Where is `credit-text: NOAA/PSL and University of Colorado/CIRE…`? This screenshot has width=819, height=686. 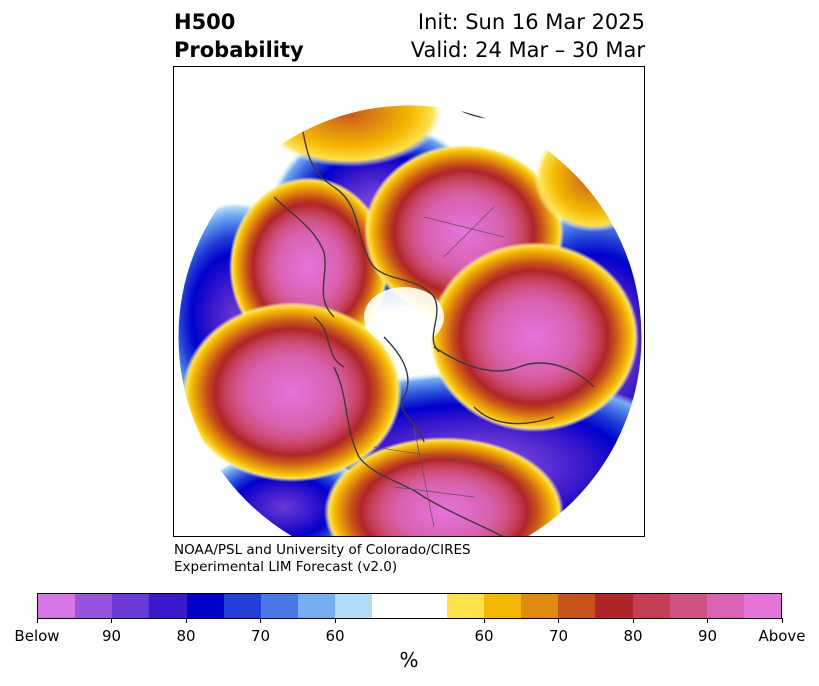
credit-text: NOAA/PSL and University of Colorado/CIRE… is located at coordinates (322, 559).